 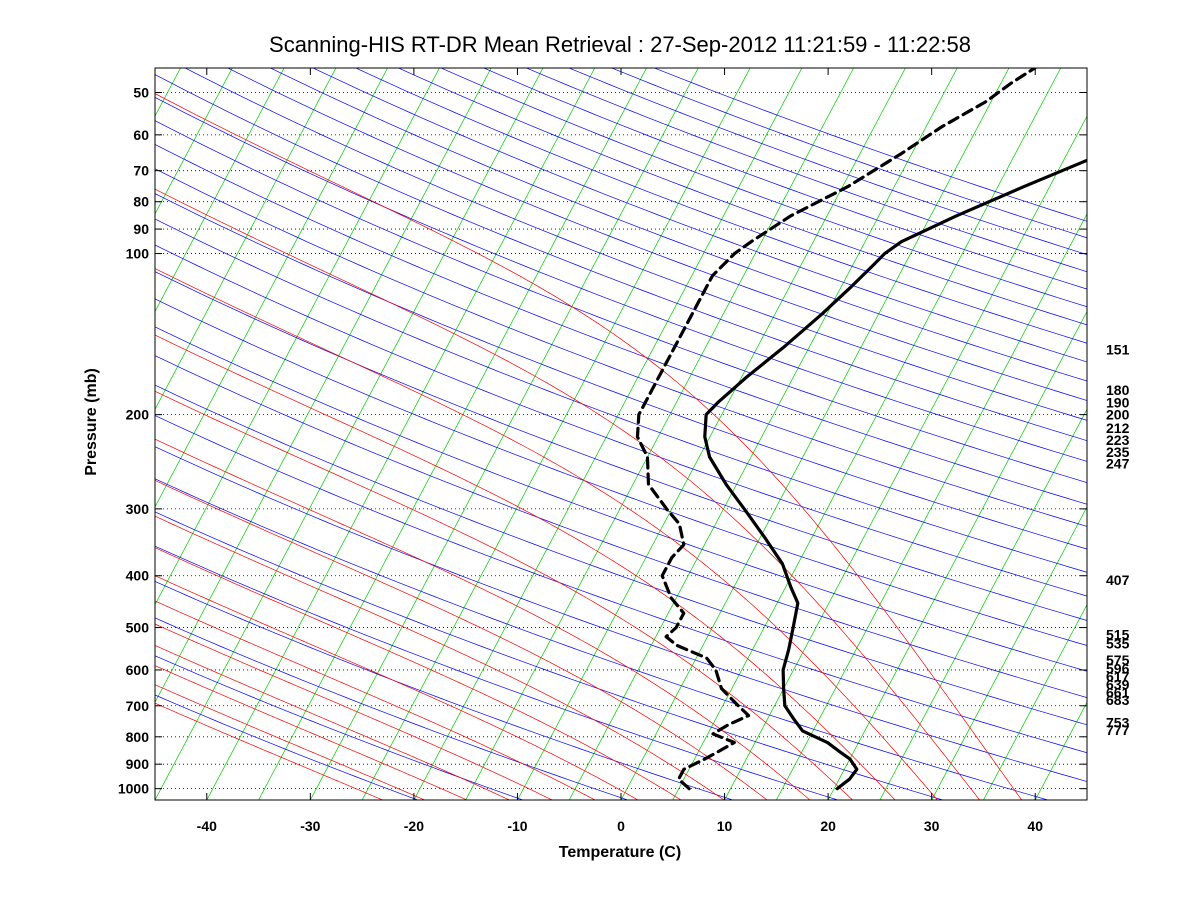 I want to click on right-level-label: 407, so click(x=1118, y=580).